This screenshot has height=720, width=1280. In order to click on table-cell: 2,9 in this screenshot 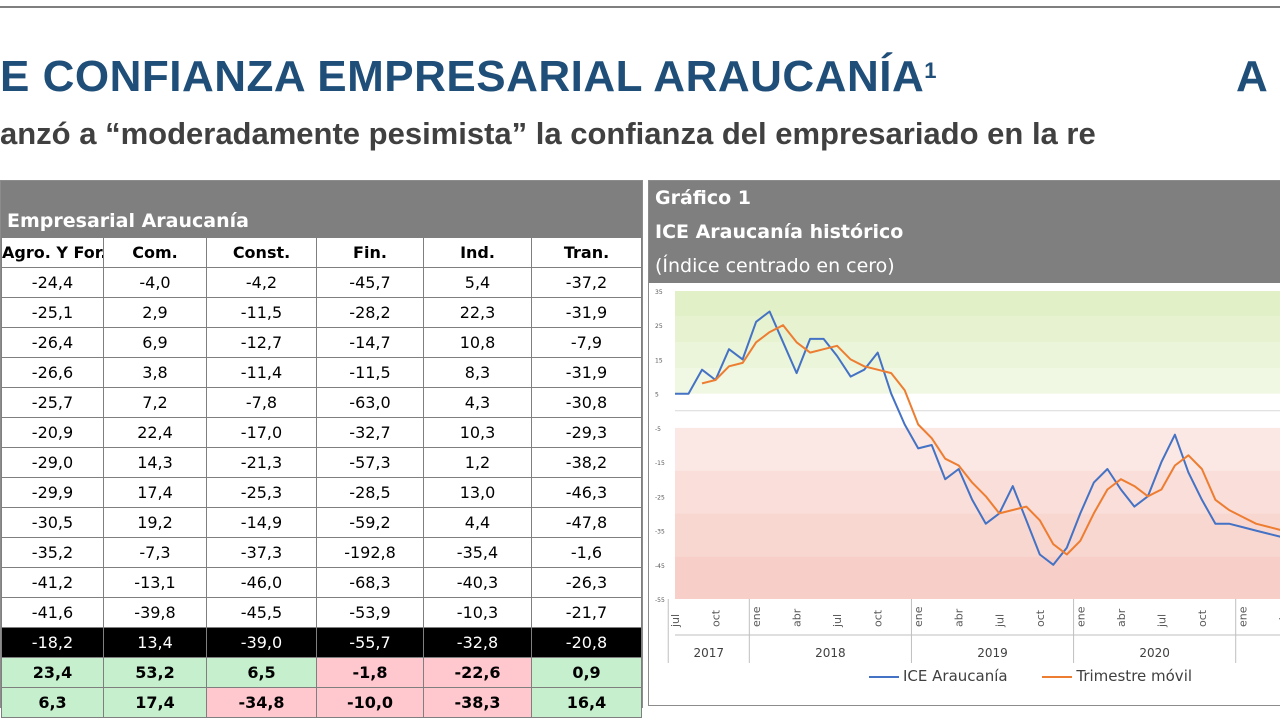, I will do `click(155, 312)`.